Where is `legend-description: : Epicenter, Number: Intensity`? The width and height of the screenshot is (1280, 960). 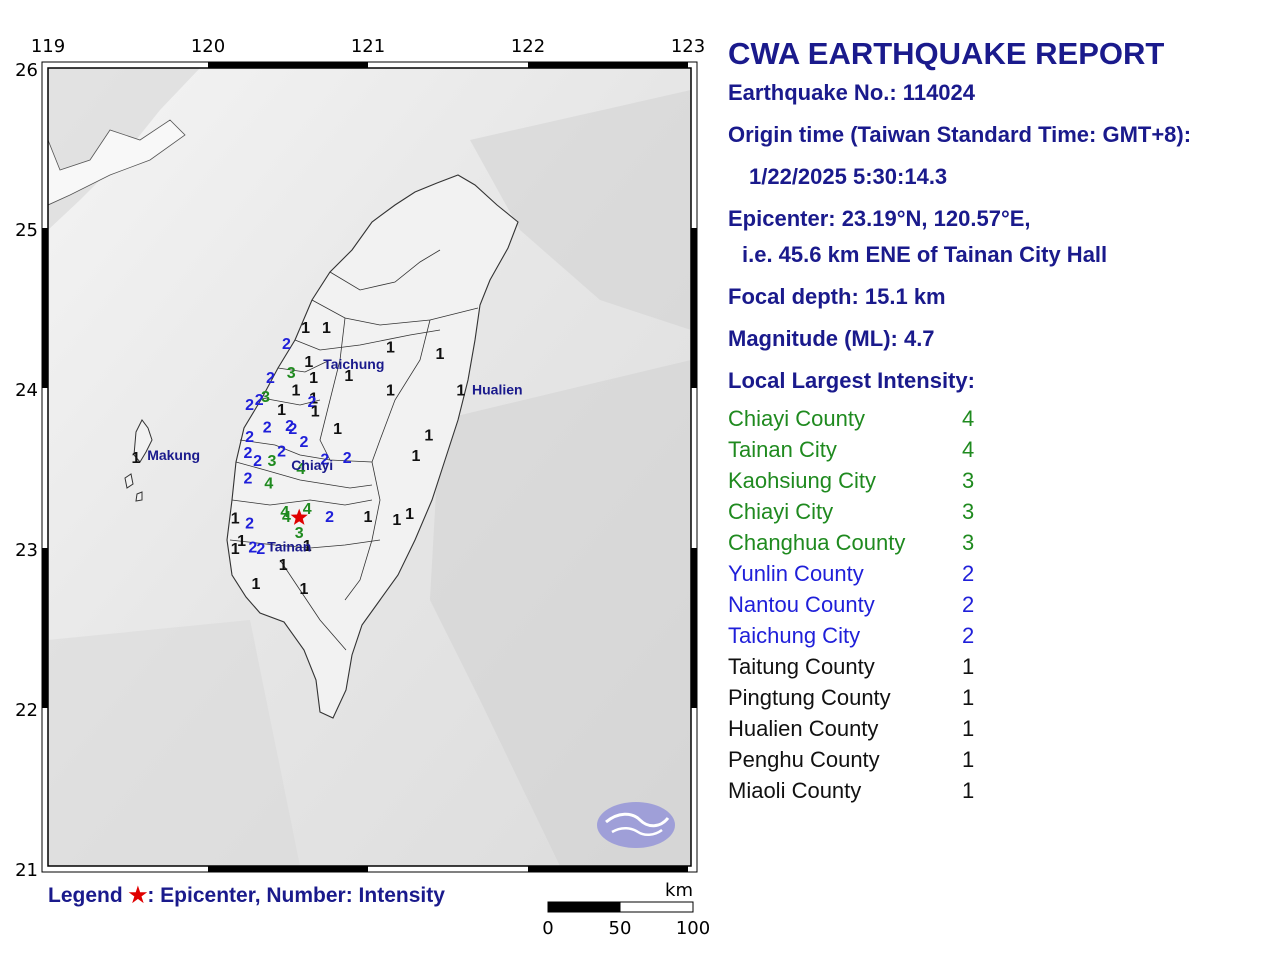
legend-description: : Epicenter, Number: Intensity is located at coordinates (296, 895).